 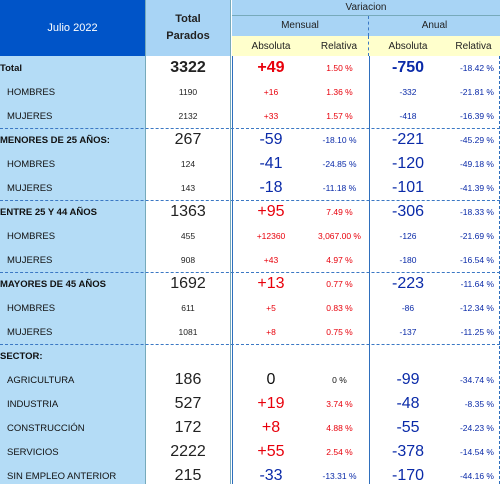 I want to click on anual-absoluta-cell: -48, so click(x=408, y=403).